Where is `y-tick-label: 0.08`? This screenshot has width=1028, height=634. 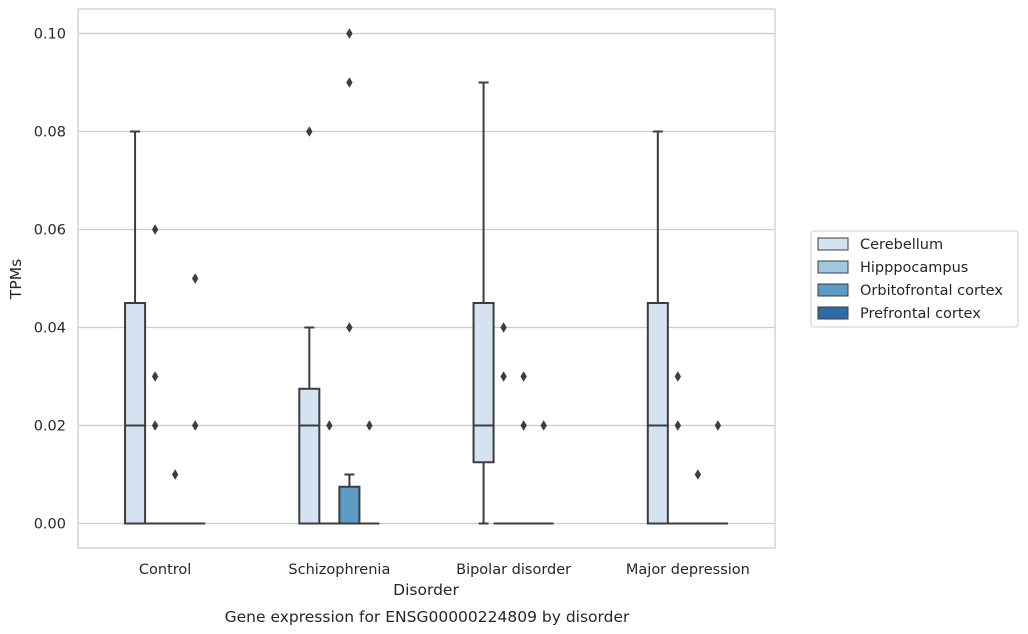 y-tick-label: 0.08 is located at coordinates (50, 133).